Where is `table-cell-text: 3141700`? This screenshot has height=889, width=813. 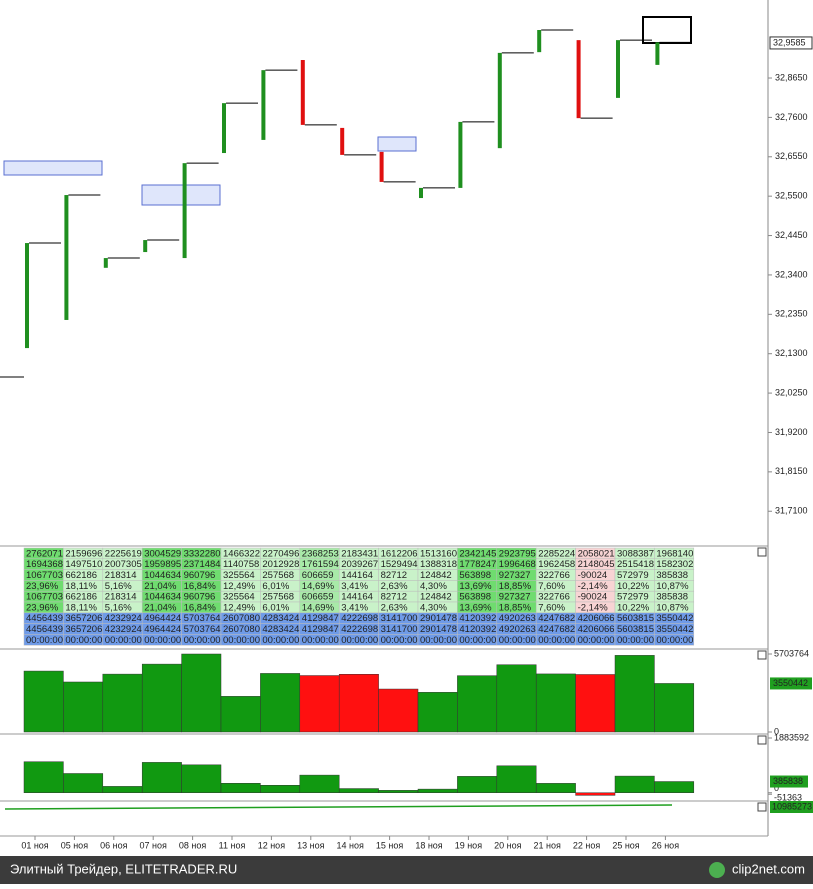
table-cell-text: 3141700 is located at coordinates (399, 629).